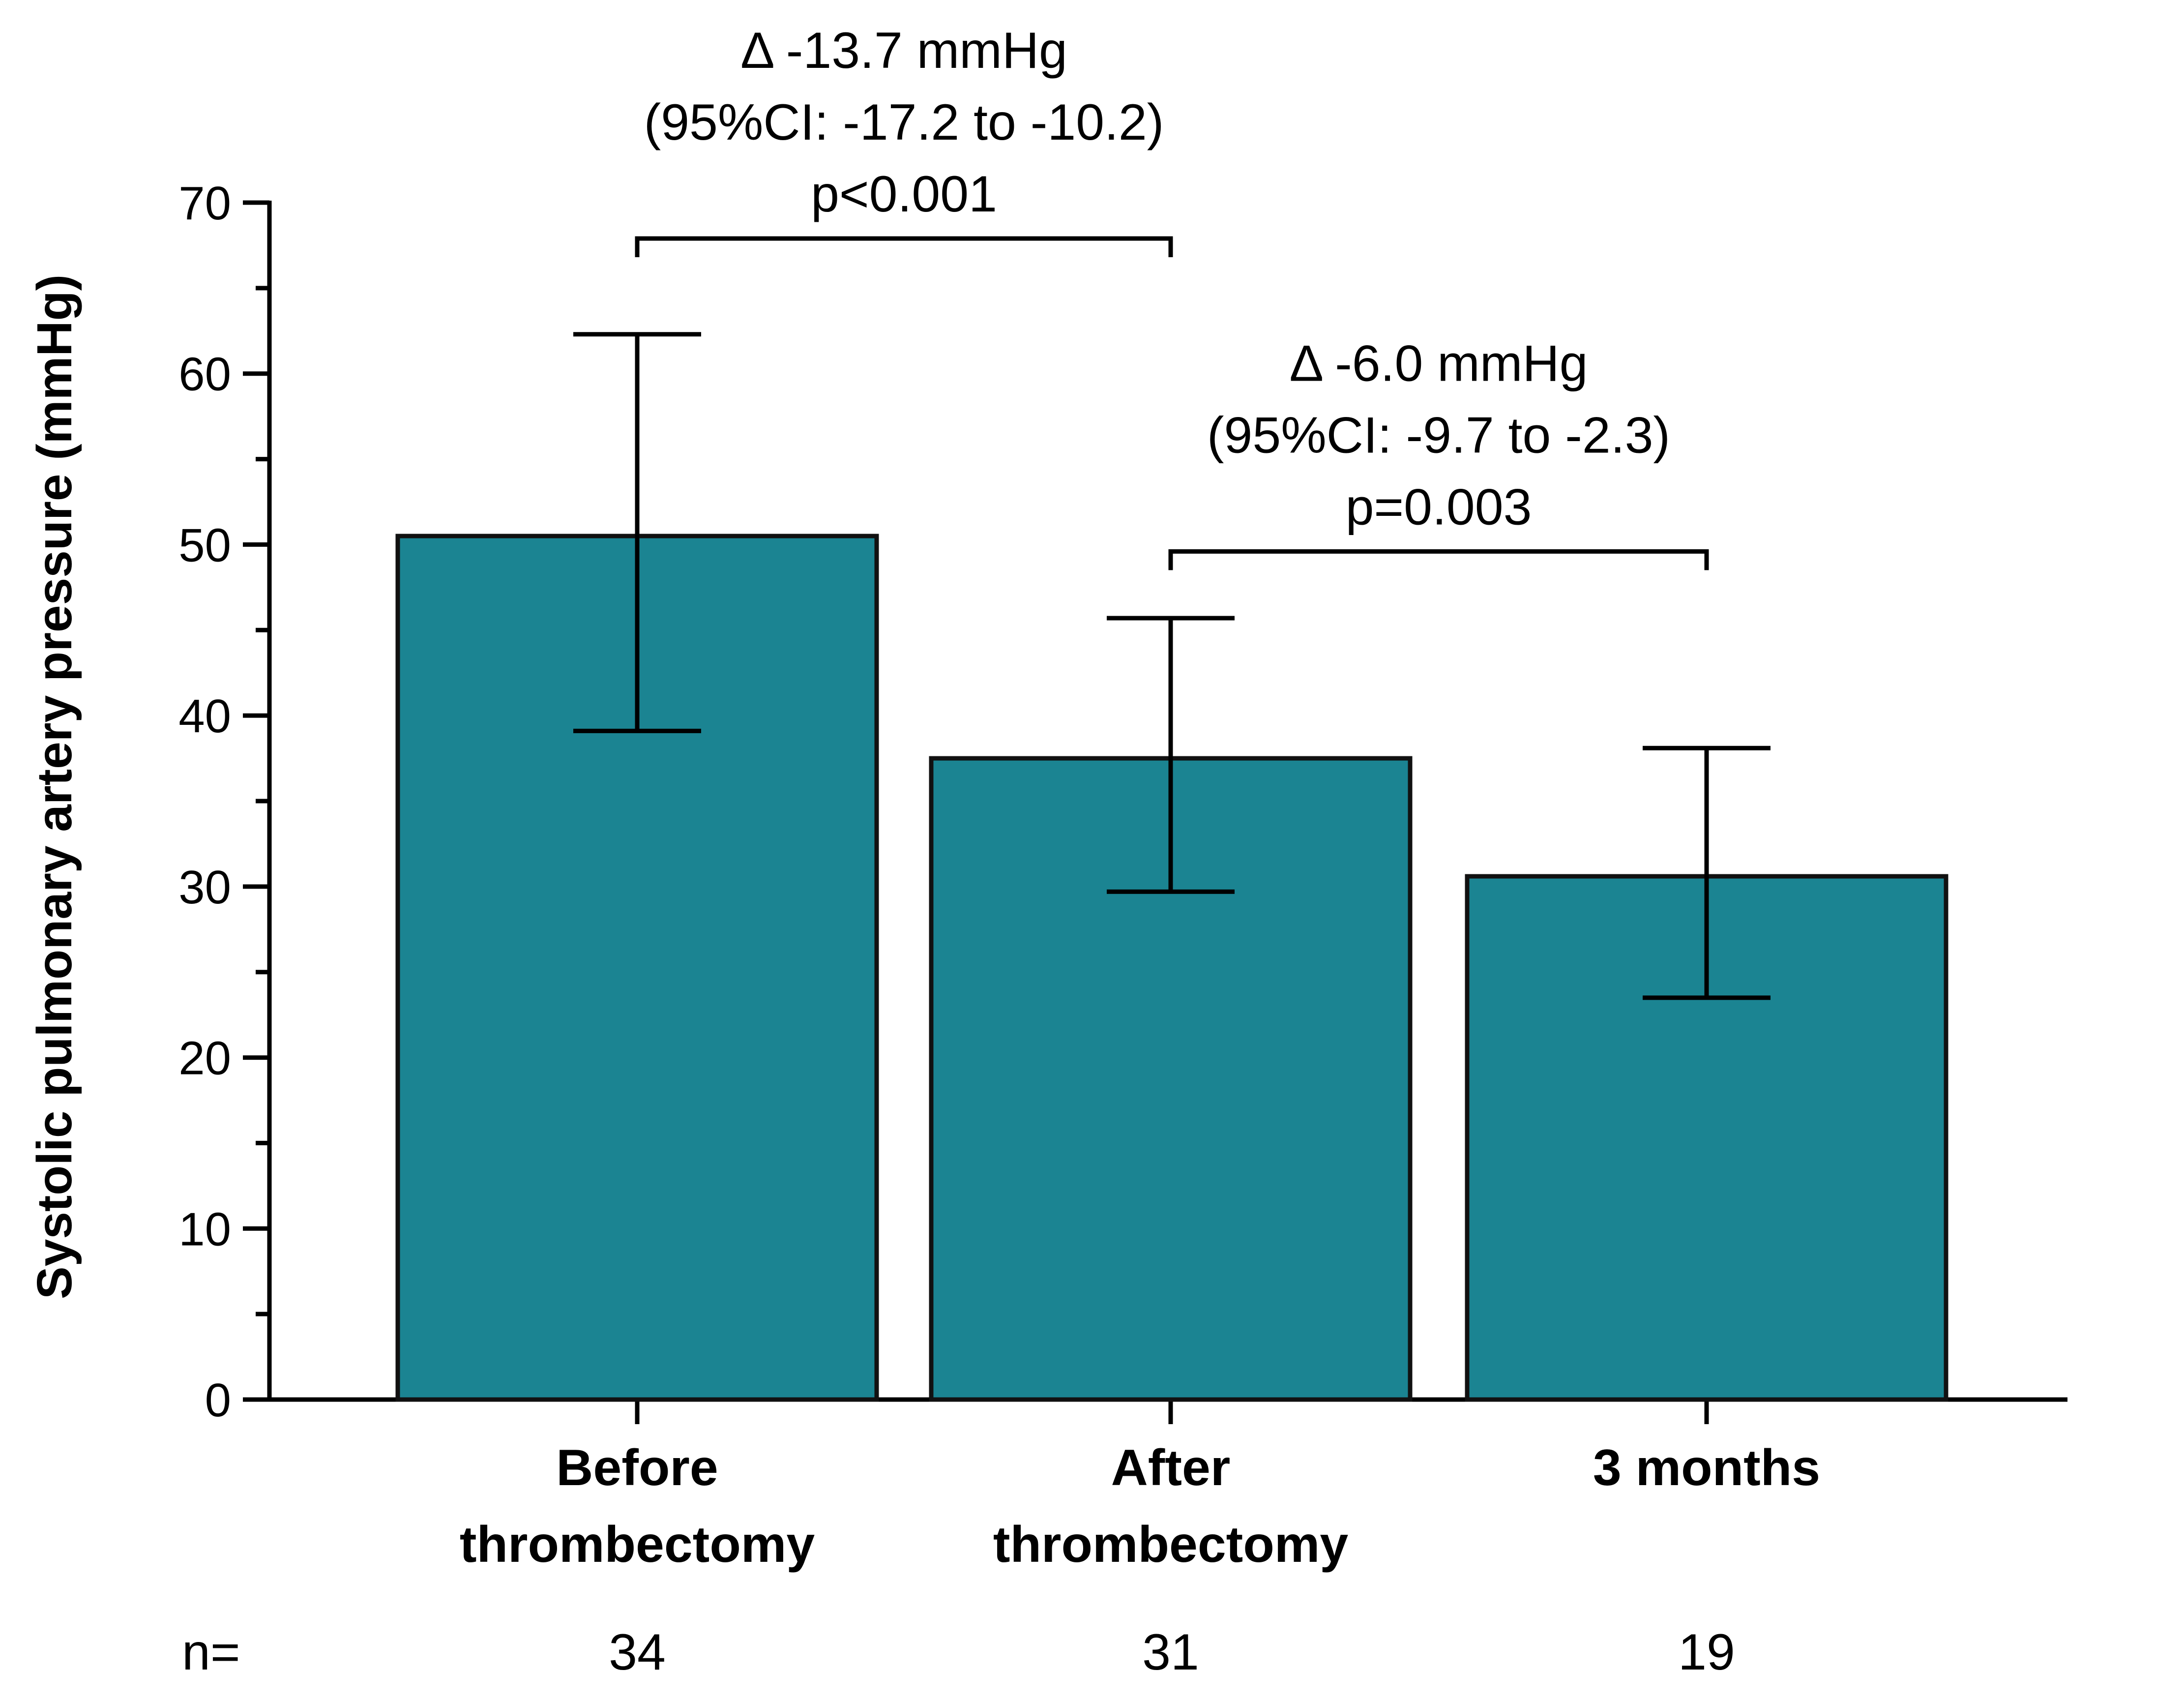  Describe the element at coordinates (1706, 1467) in the screenshot. I see `category-label: 3 months` at that location.